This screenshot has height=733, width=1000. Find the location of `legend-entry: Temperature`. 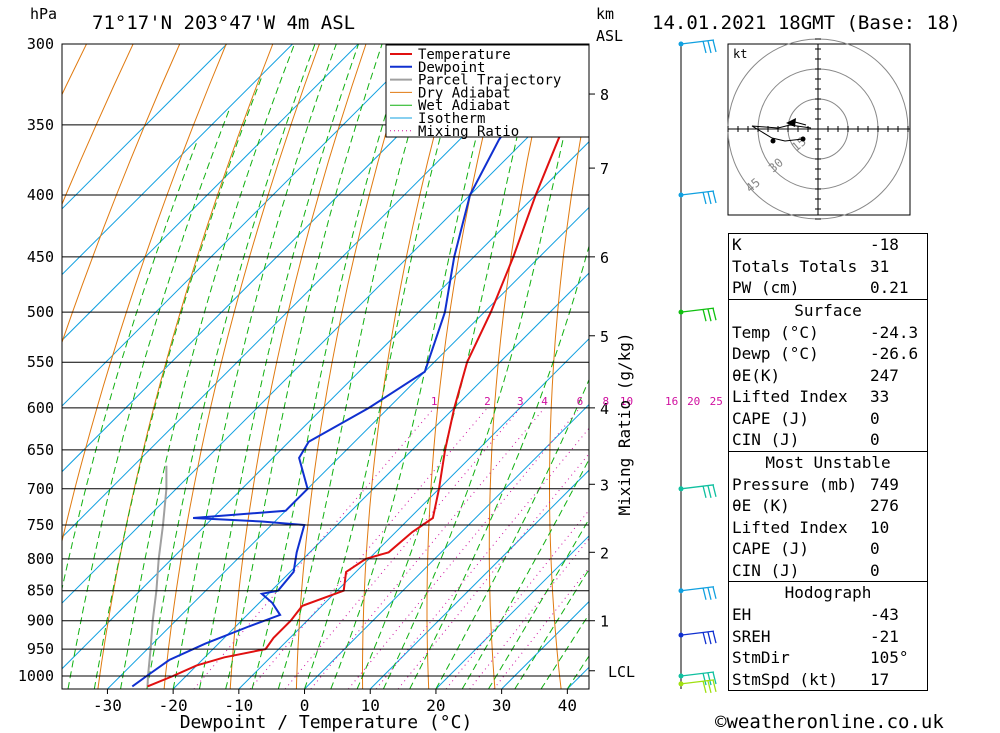

legend-entry: Temperature is located at coordinates (464, 55).